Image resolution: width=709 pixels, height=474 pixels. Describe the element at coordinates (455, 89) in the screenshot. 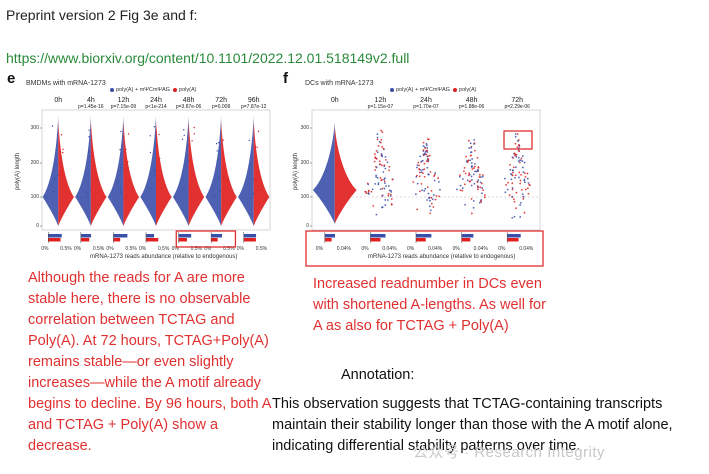

I see `legend-red-dot` at that location.